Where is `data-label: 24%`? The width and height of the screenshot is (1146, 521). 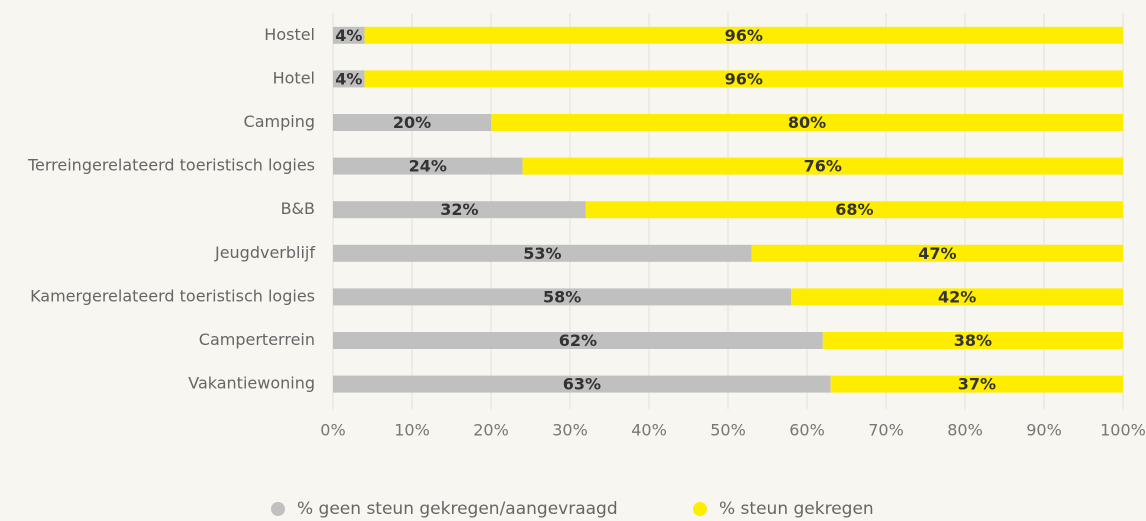
data-label: 24% is located at coordinates (428, 166).